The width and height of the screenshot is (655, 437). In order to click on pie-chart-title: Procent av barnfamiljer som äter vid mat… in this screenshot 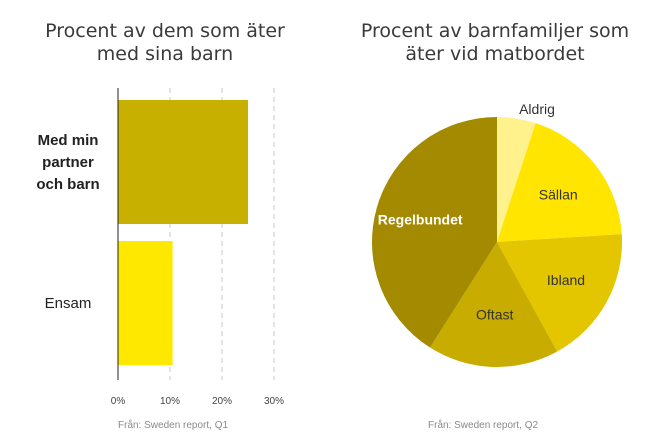, I will do `click(495, 43)`.